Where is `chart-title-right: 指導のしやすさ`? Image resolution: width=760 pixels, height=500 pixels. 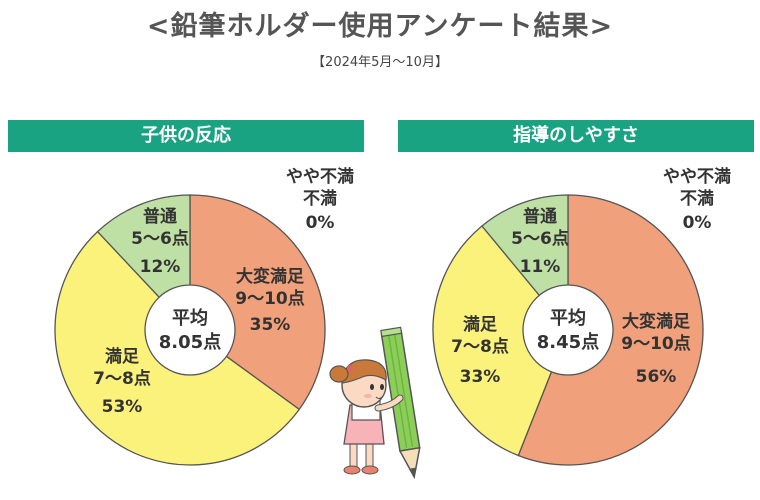
chart-title-right: 指導のしやすさ is located at coordinates (576, 136).